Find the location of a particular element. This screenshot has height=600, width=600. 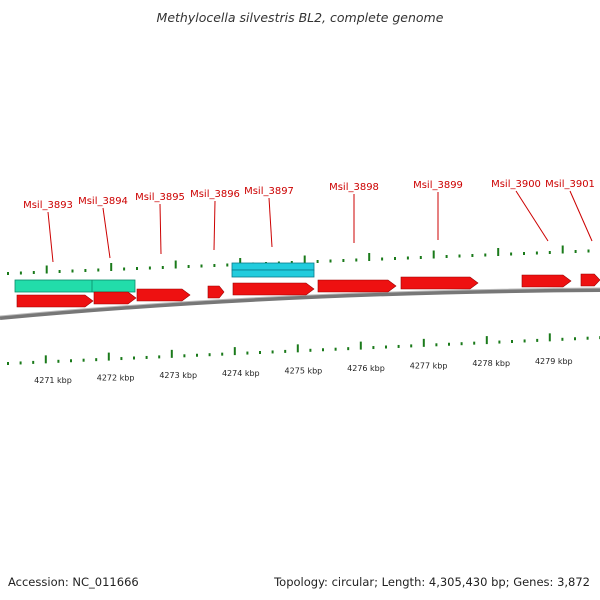

feature-bar-cyan-top is located at coordinates (273, 266).